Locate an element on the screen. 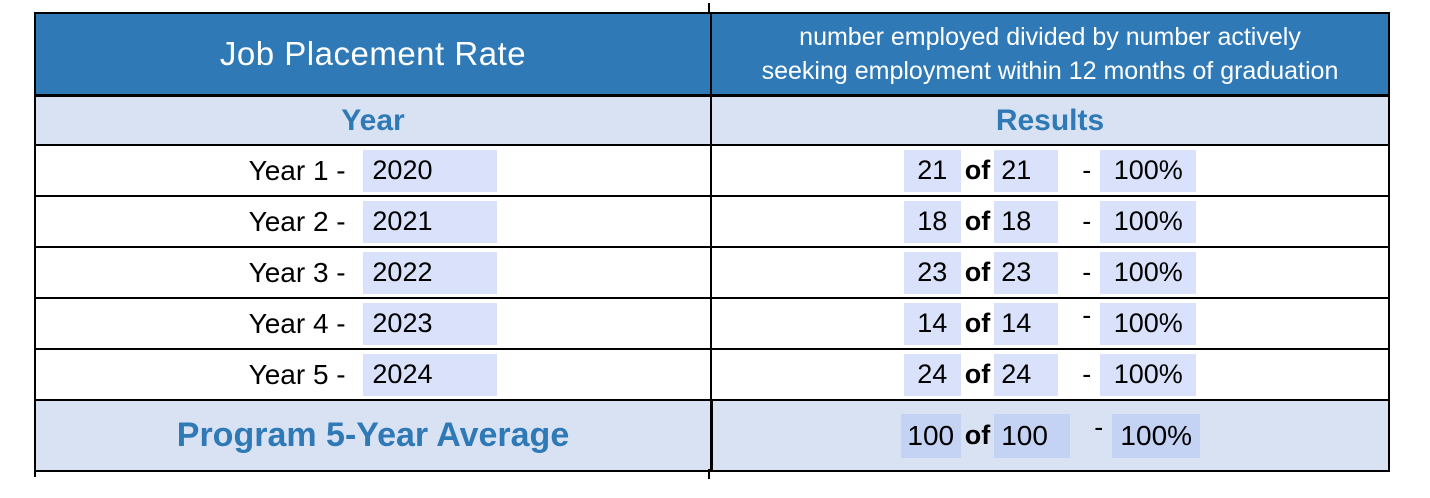 Image resolution: width=1430 pixels, height=498 pixels. year-row-label: Year 4 - is located at coordinates (301, 323).